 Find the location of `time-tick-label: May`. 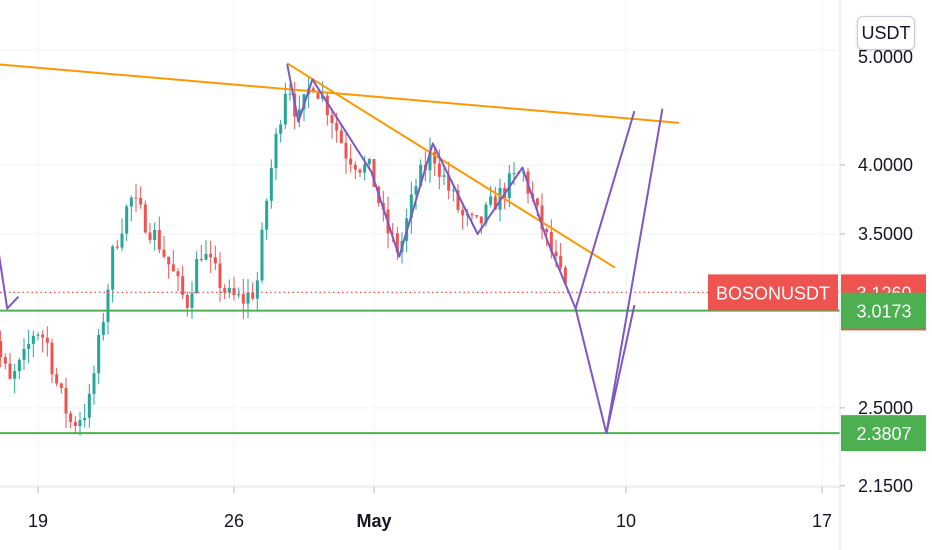

time-tick-label: May is located at coordinates (373, 521).